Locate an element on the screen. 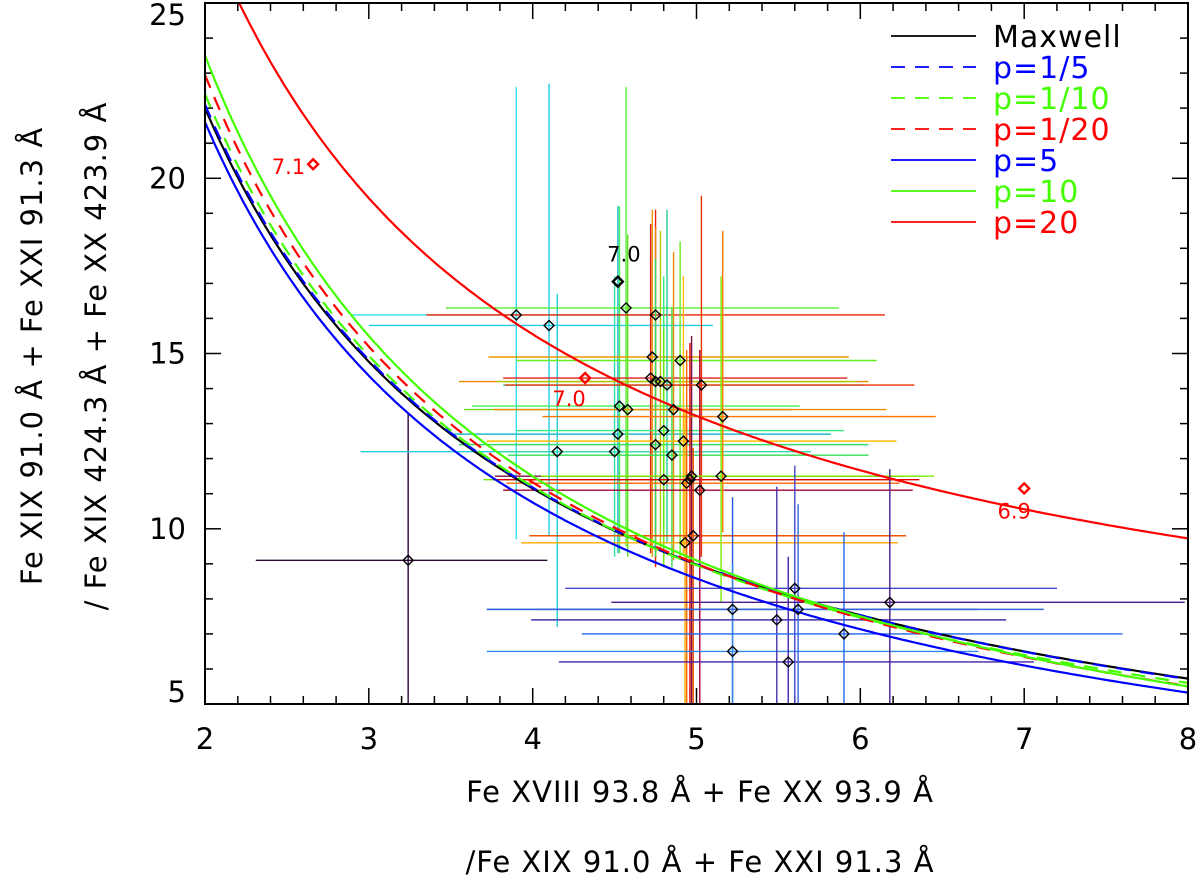 The height and width of the screenshot is (888, 1200). legend-label: p=5 is located at coordinates (1026, 161).